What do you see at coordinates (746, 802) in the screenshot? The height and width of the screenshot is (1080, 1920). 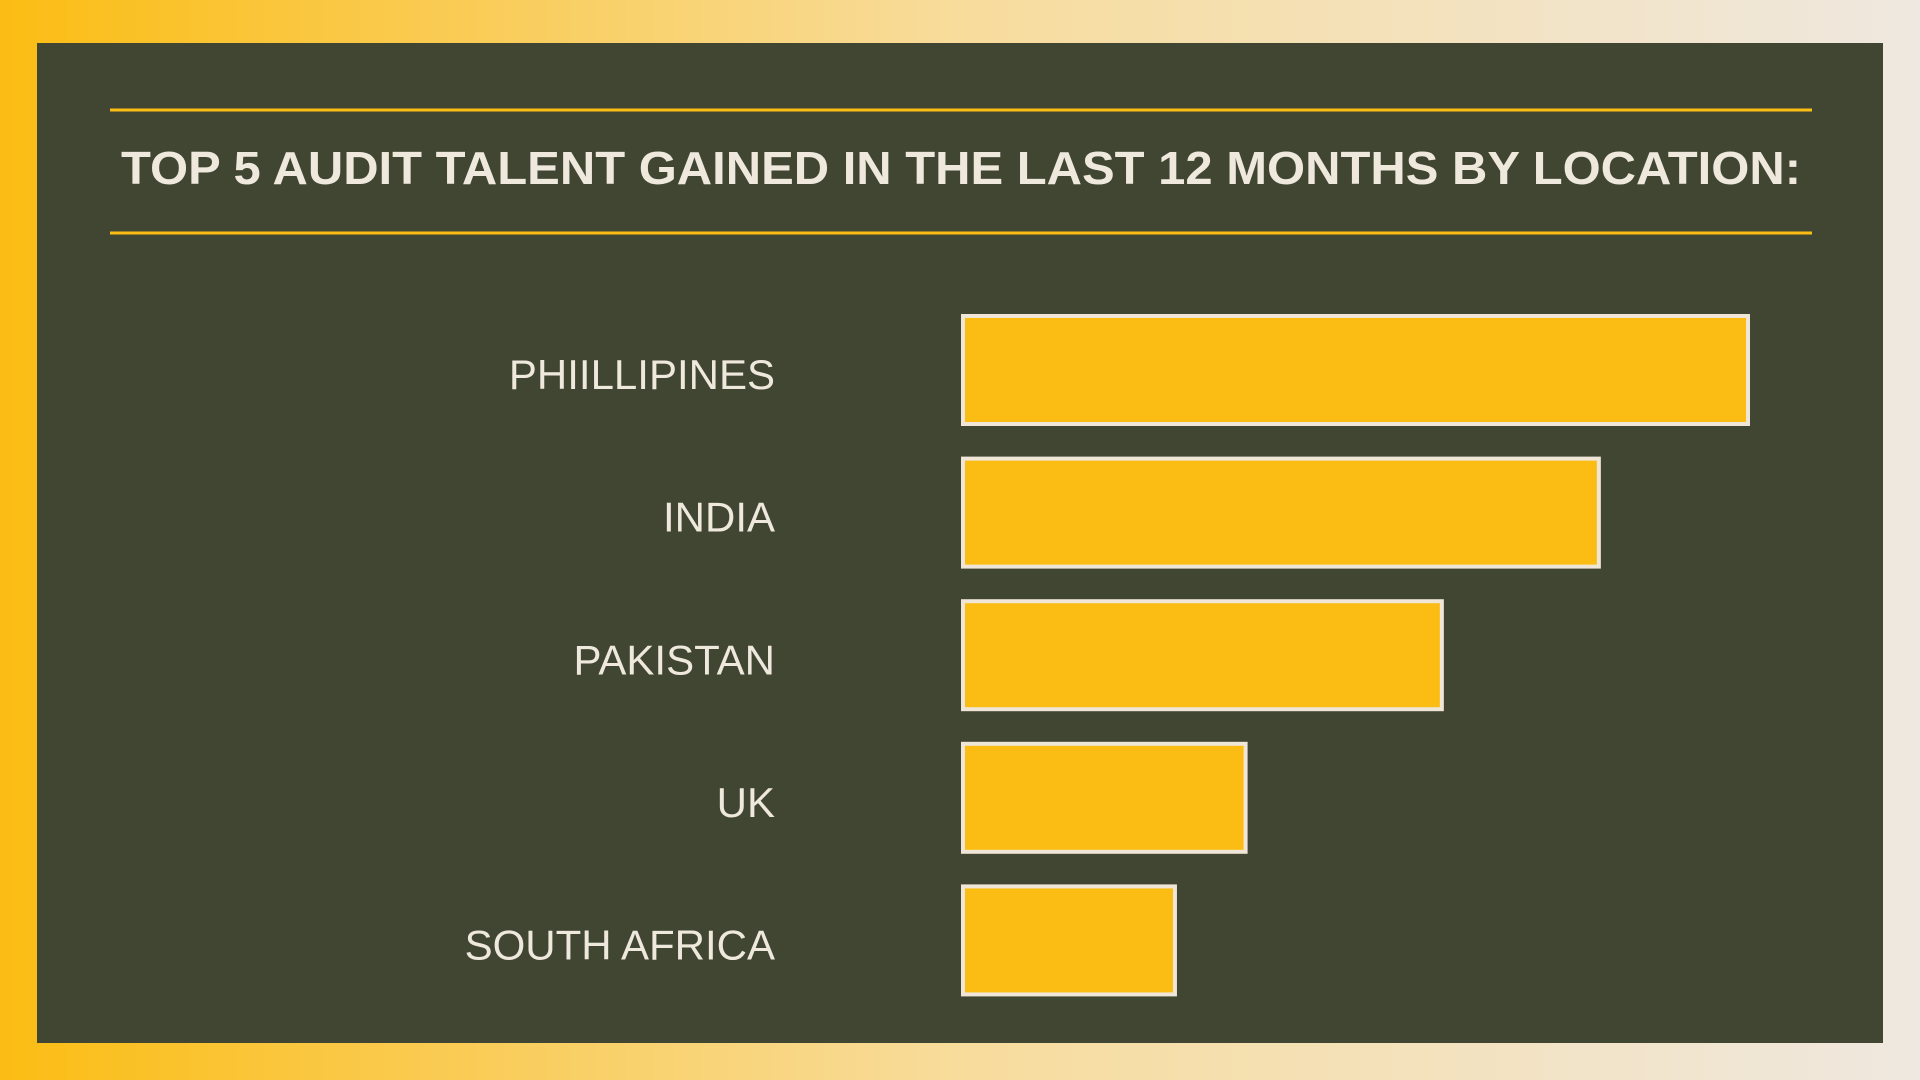 I see `category-label: UK` at bounding box center [746, 802].